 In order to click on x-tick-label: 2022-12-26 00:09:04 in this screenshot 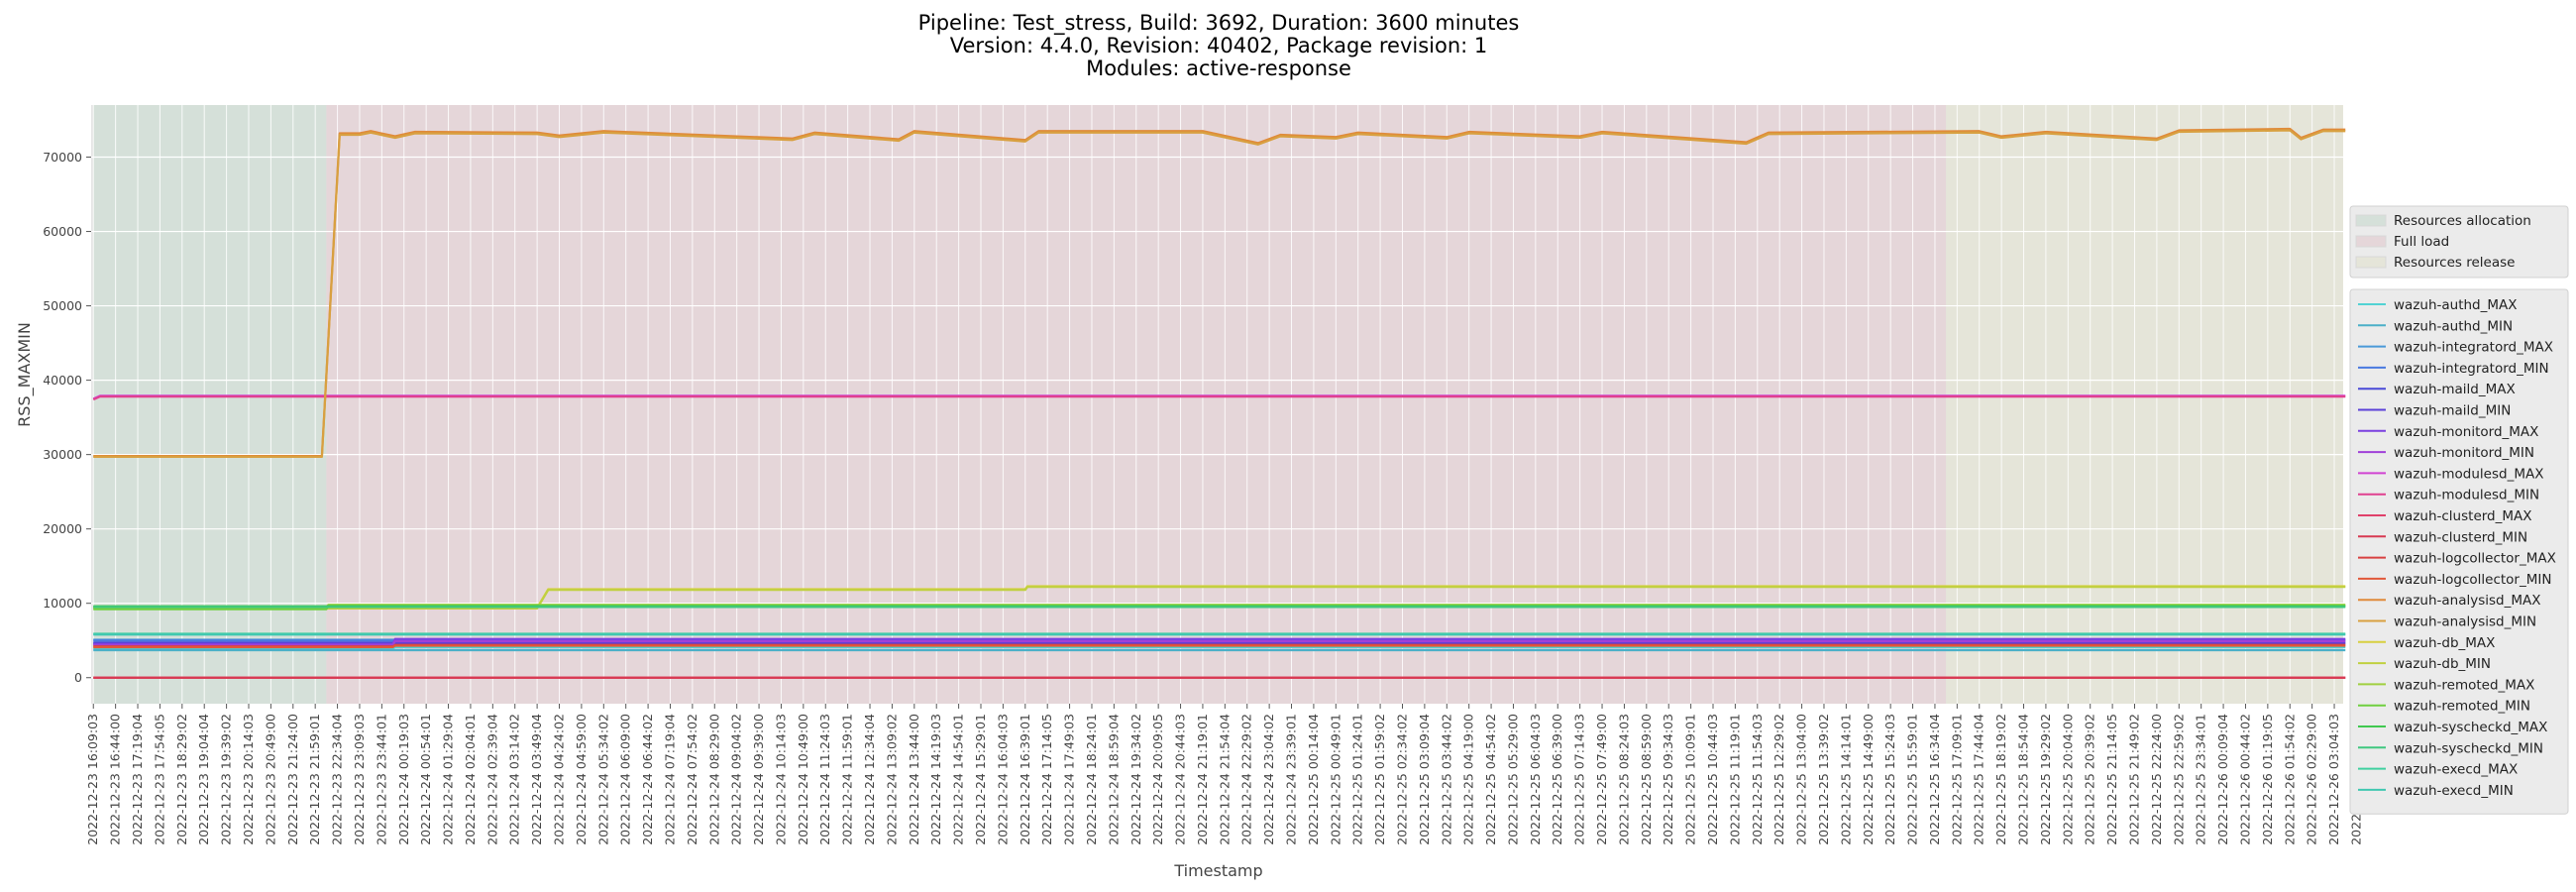, I will do `click(2222, 780)`.